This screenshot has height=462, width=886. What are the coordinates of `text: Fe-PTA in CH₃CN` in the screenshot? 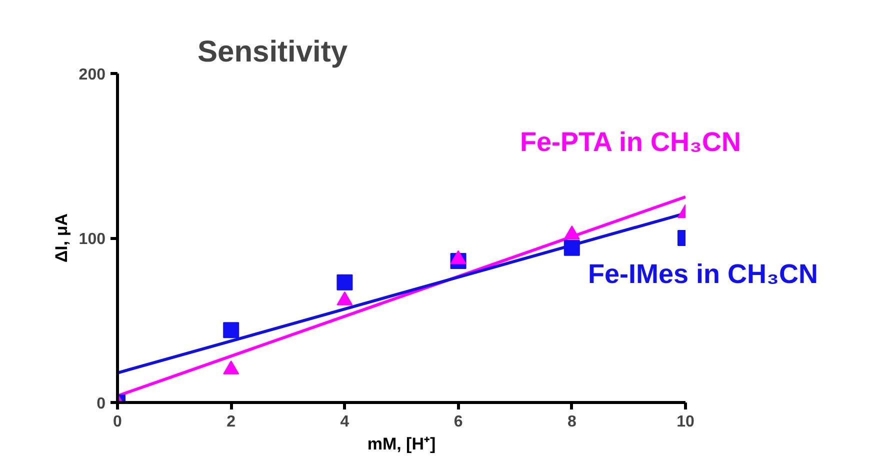 It's located at (630, 142).